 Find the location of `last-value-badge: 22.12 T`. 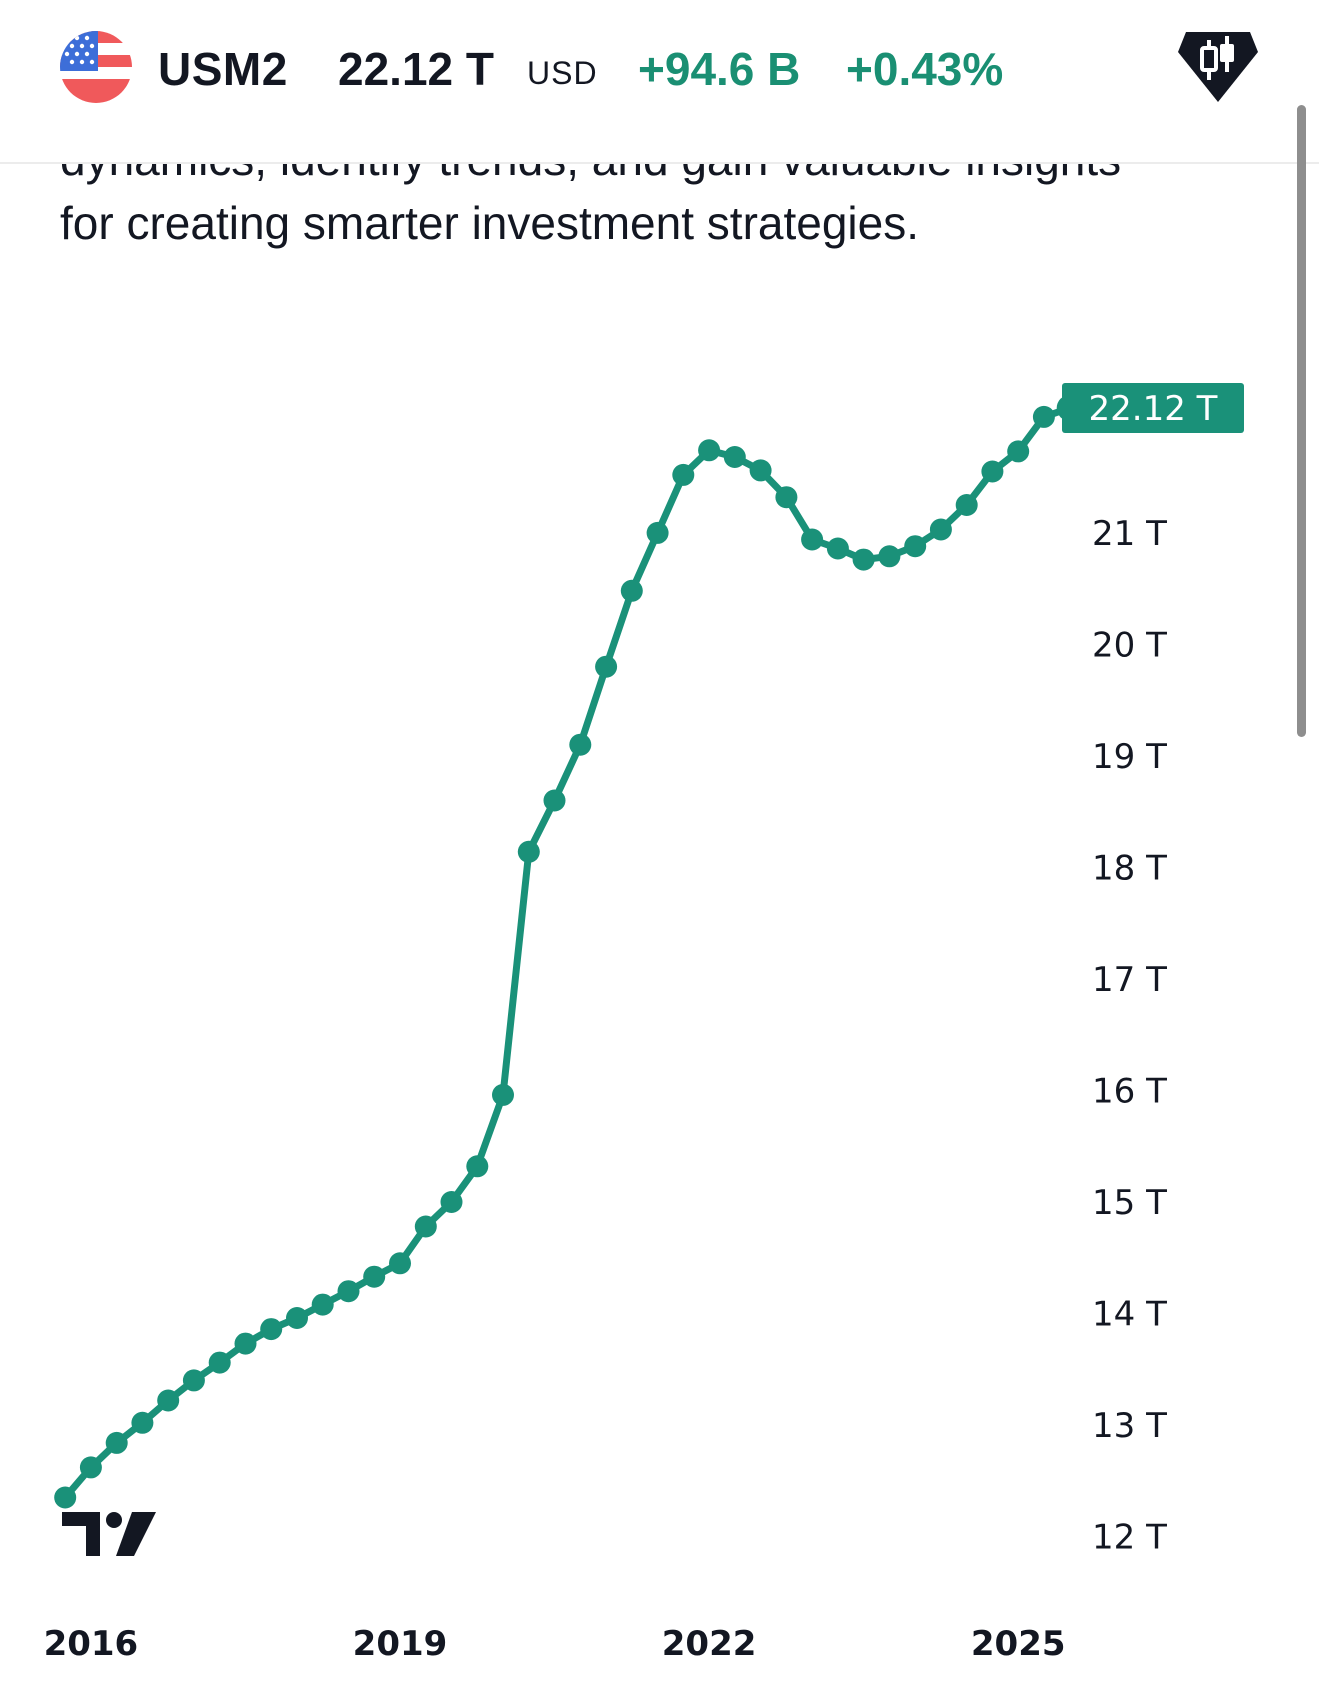

last-value-badge: 22.12 T is located at coordinates (1153, 408).